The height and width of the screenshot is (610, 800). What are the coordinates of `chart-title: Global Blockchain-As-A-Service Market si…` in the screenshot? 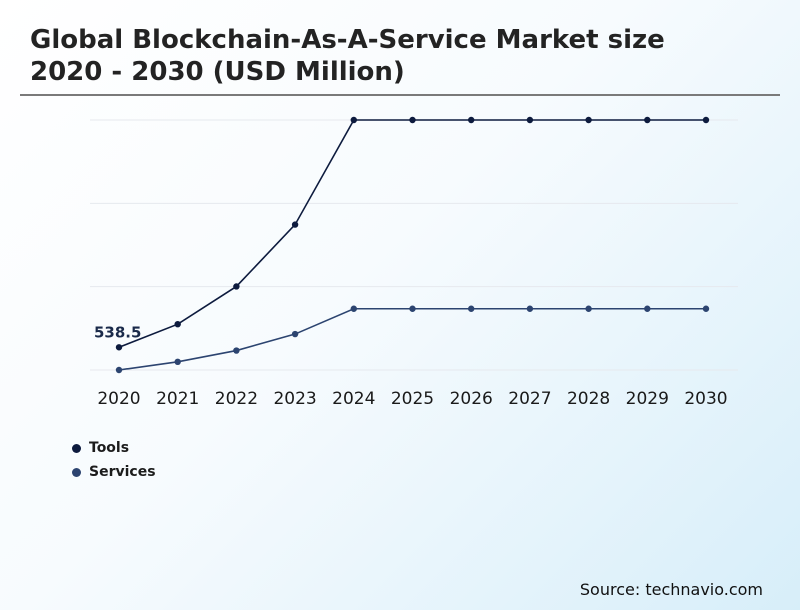 It's located at (347, 56).